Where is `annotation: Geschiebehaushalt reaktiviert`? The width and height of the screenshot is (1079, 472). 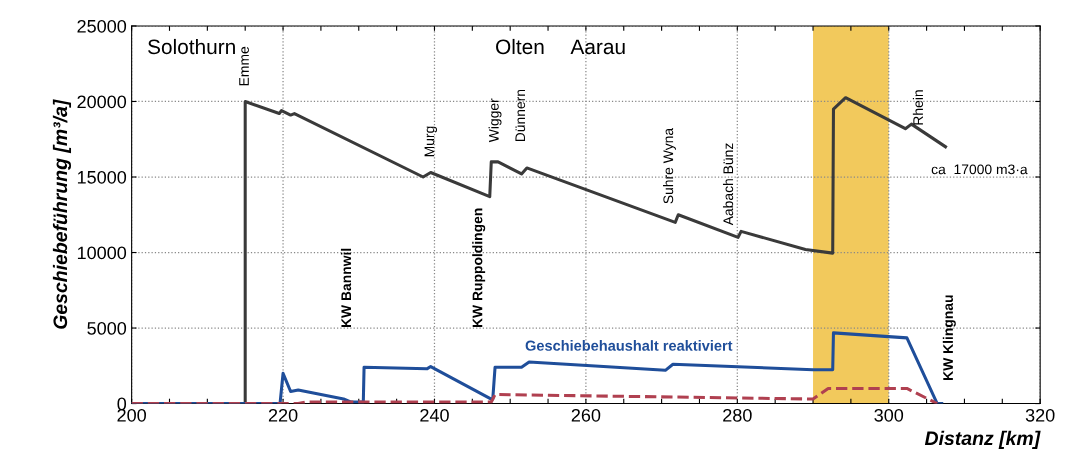
annotation: Geschiebehaushalt reaktiviert is located at coordinates (629, 345).